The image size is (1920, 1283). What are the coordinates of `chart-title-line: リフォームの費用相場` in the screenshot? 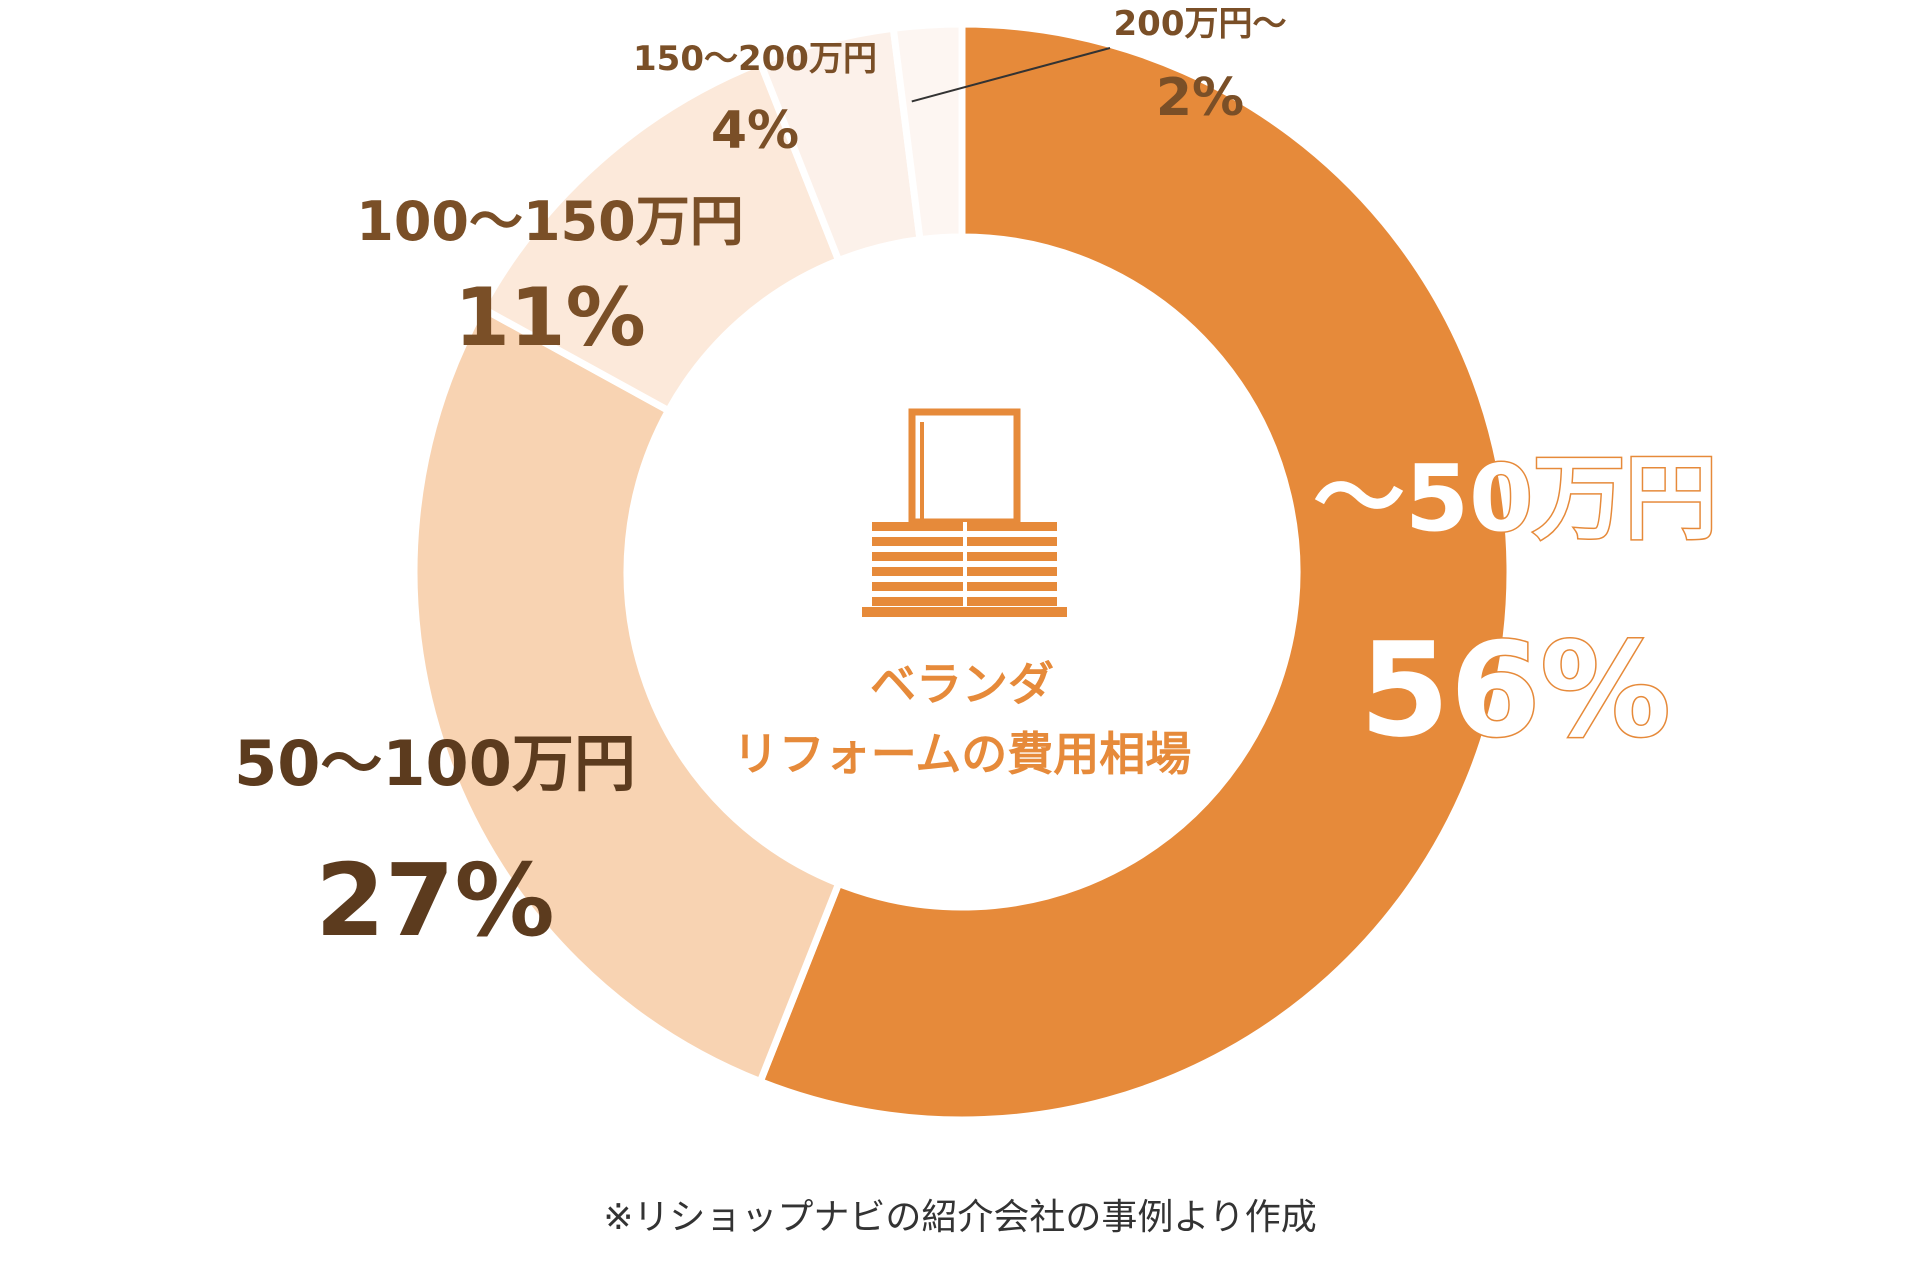 It's located at (962, 754).